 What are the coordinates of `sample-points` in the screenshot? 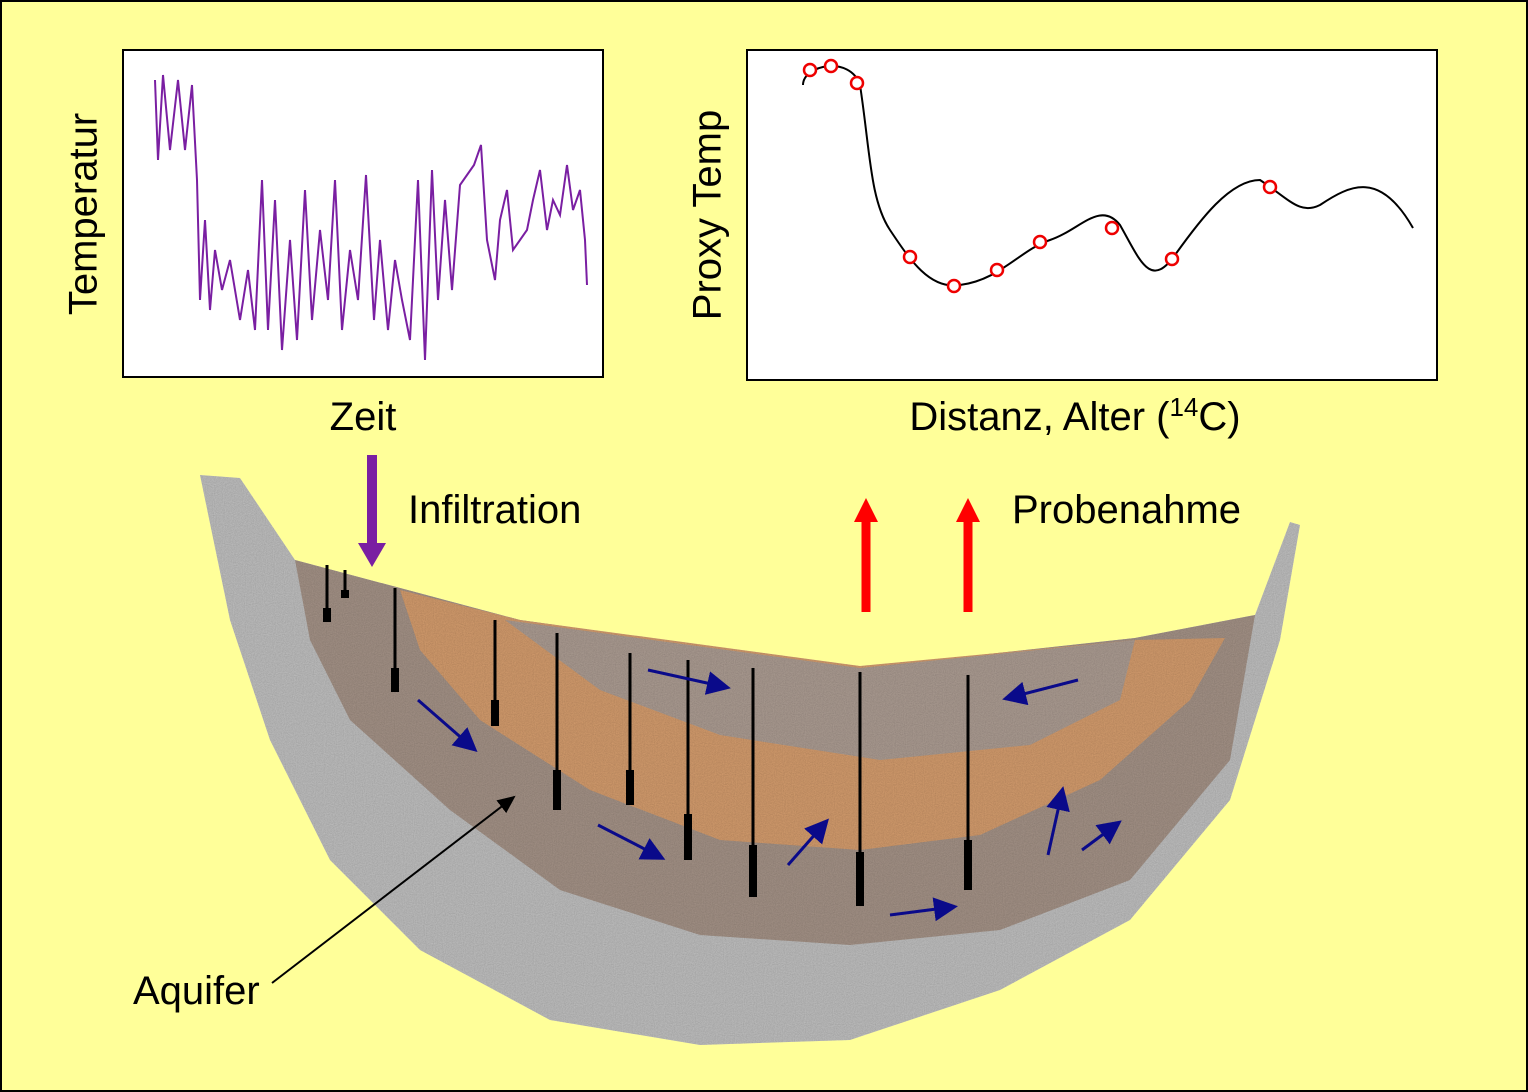 It's located at (1040, 176).